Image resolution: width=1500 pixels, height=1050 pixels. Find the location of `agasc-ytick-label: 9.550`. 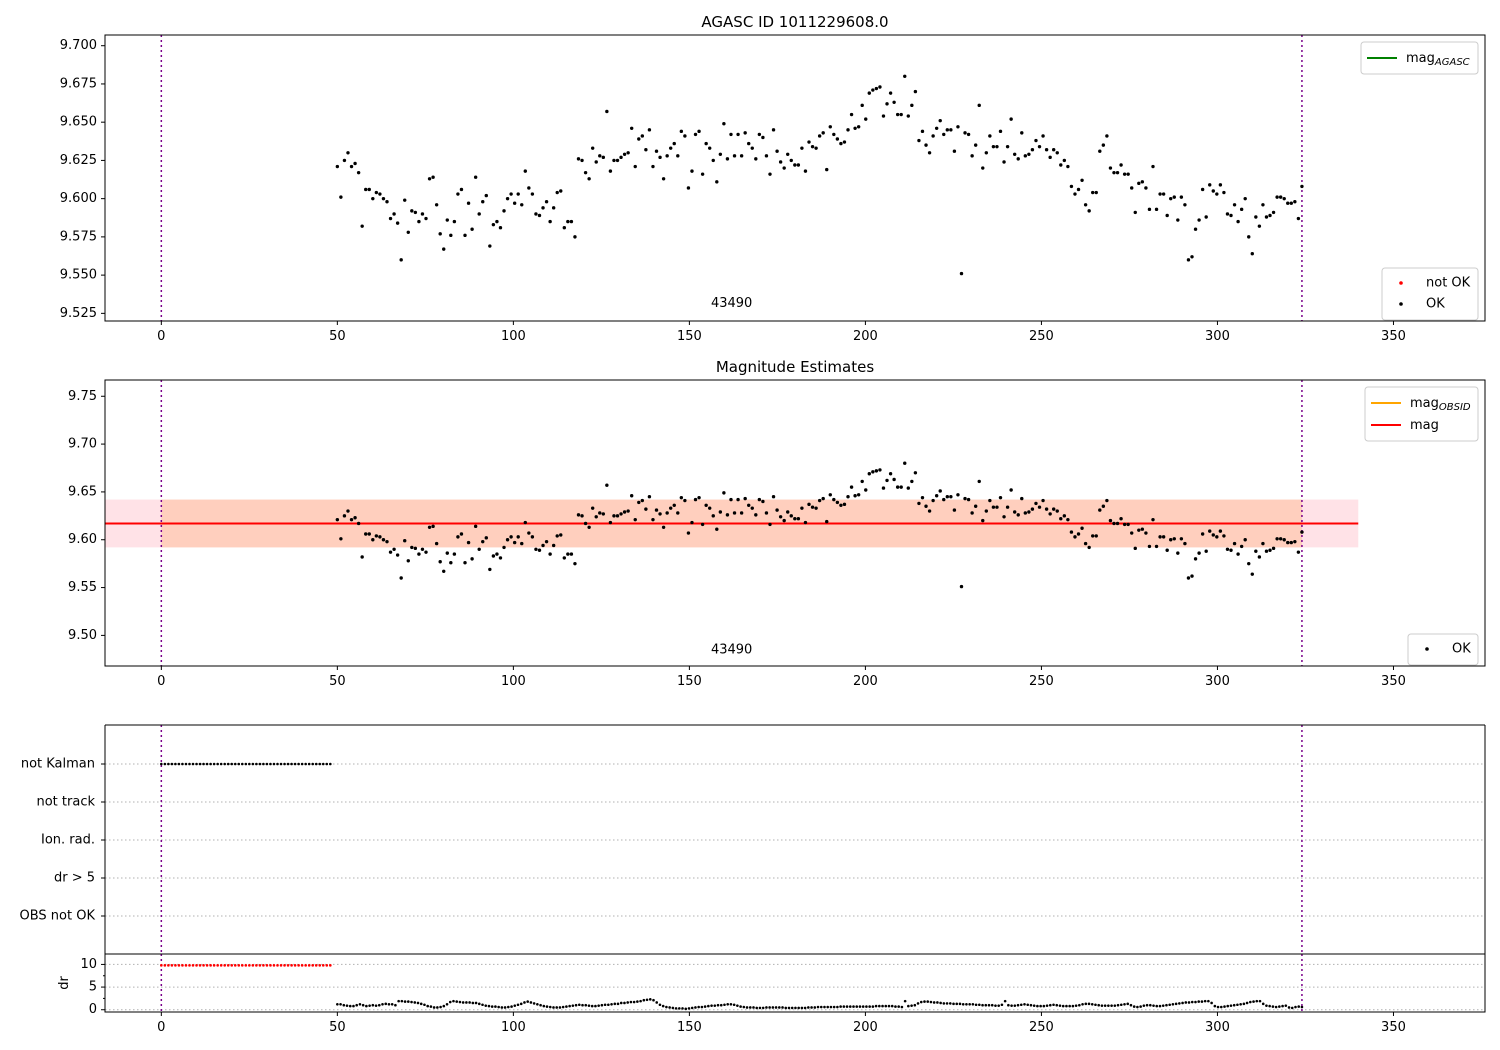

agasc-ytick-label: 9.550 is located at coordinates (78, 275).